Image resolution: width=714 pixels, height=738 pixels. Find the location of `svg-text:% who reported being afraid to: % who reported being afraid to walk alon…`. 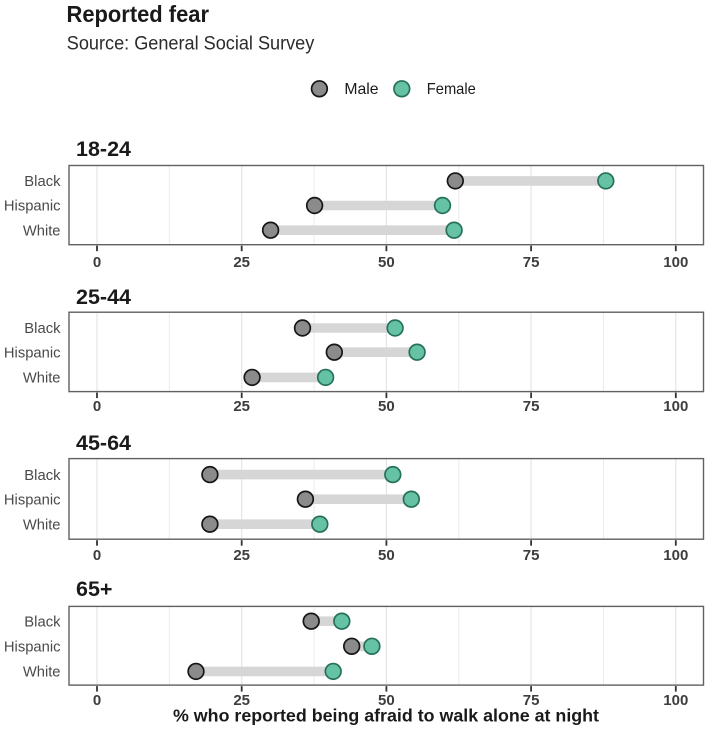

svg-text:% who reported being afraid to: % who reported being afraid to walk alon… is located at coordinates (386, 716).